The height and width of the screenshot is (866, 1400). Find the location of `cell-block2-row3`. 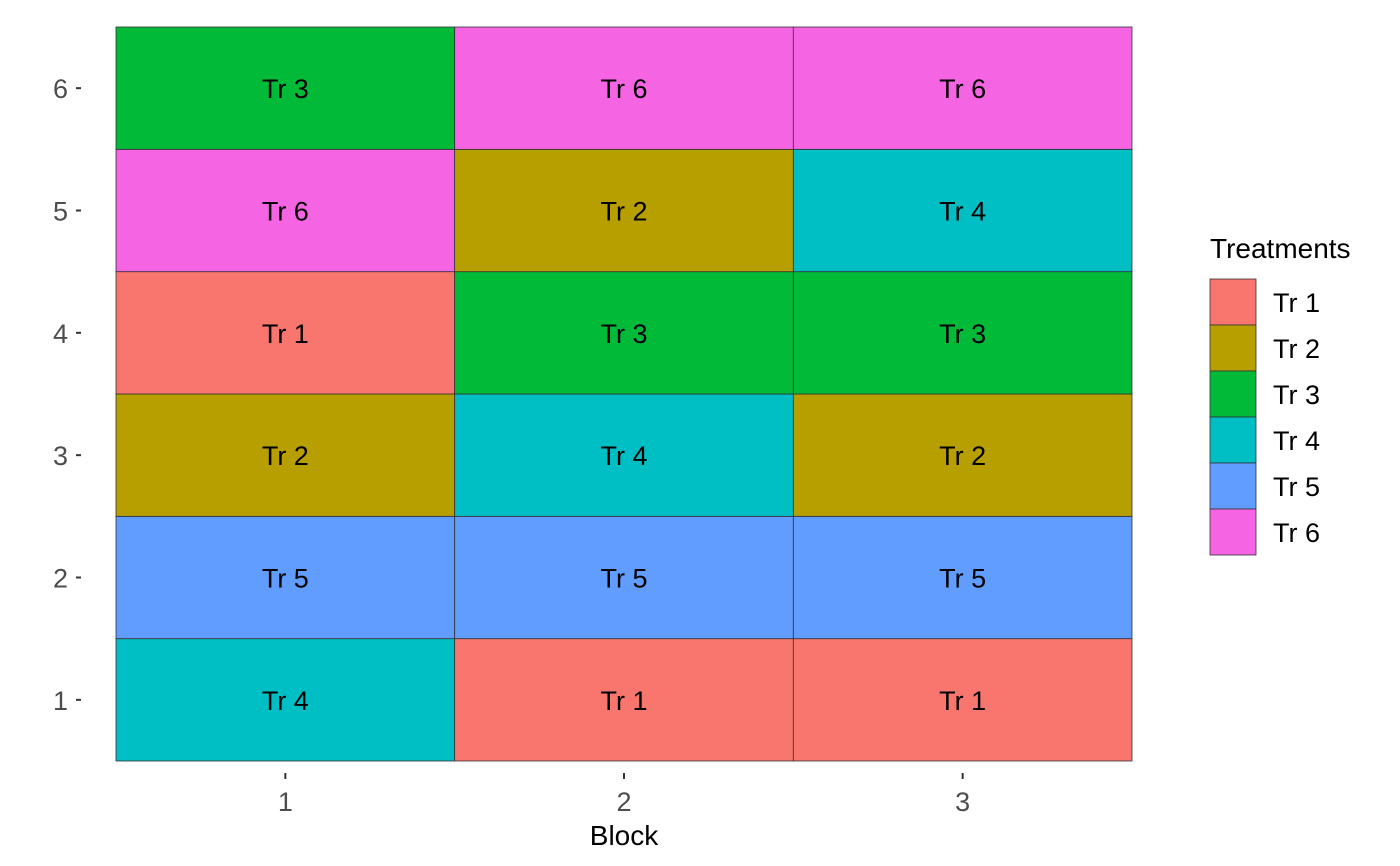

cell-block2-row3 is located at coordinates (624, 455).